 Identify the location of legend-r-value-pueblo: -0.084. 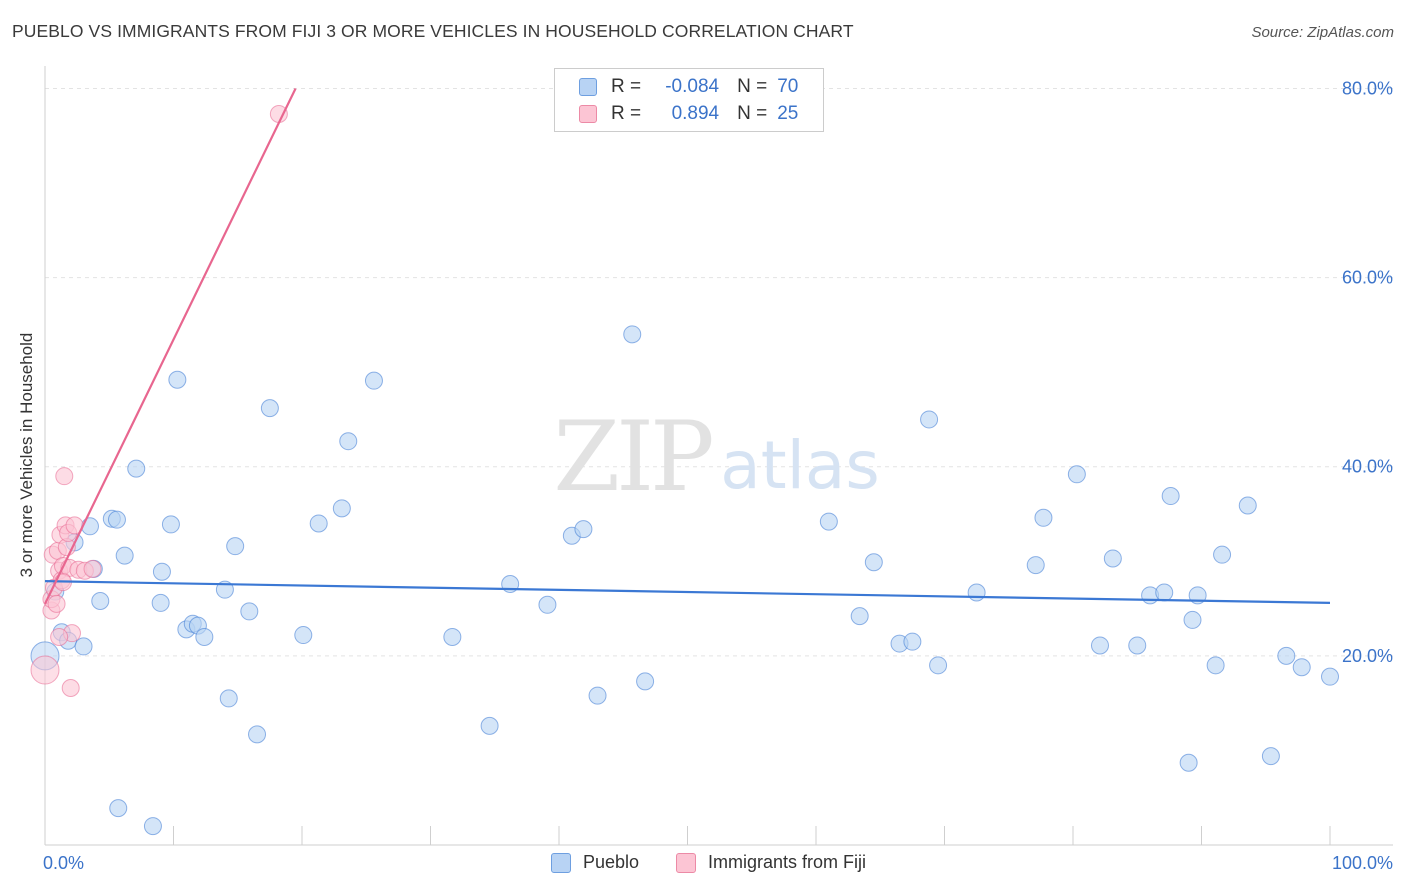
(692, 86).